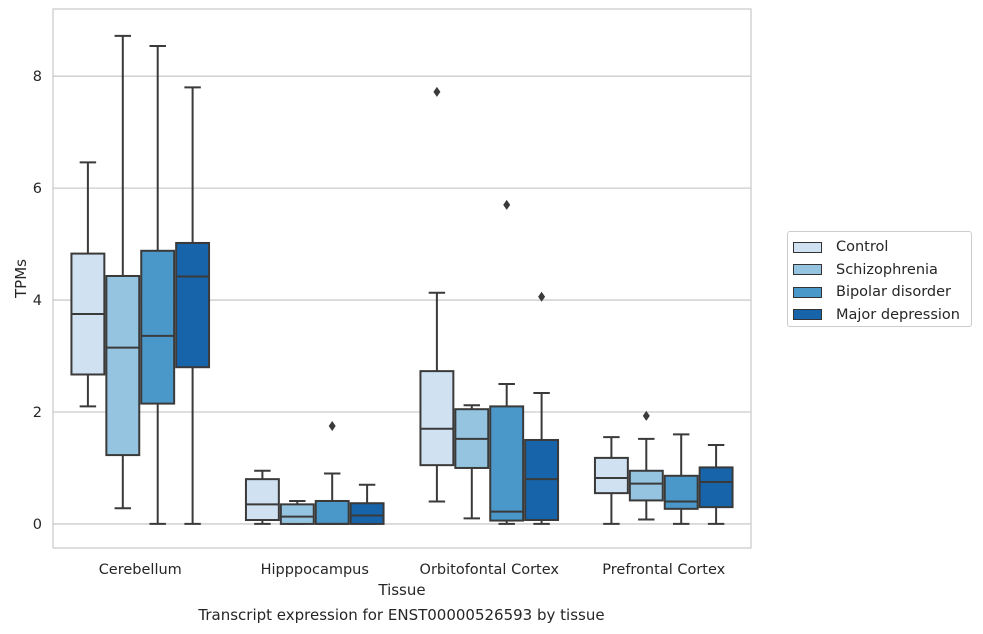 The width and height of the screenshot is (983, 634). Describe the element at coordinates (37, 189) in the screenshot. I see `y-tick-label: 6` at that location.